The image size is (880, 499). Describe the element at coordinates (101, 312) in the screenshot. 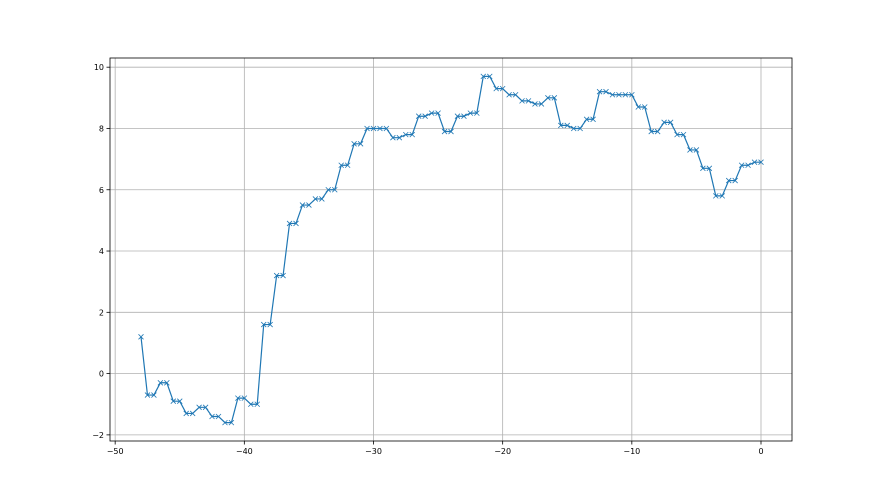

I see `y-tick-label: 2` at that location.